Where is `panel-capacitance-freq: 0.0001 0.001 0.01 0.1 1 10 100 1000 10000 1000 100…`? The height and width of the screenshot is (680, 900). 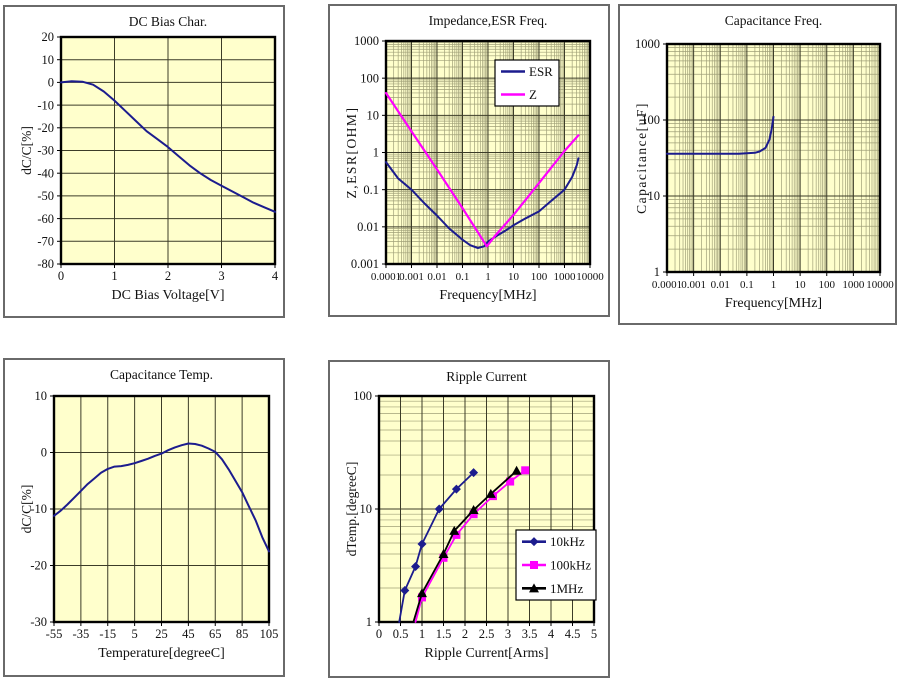
panel-capacitance-freq: 0.0001 0.001 0.01 0.1 1 10 100 1000 10000 1000 100… is located at coordinates (757, 164).